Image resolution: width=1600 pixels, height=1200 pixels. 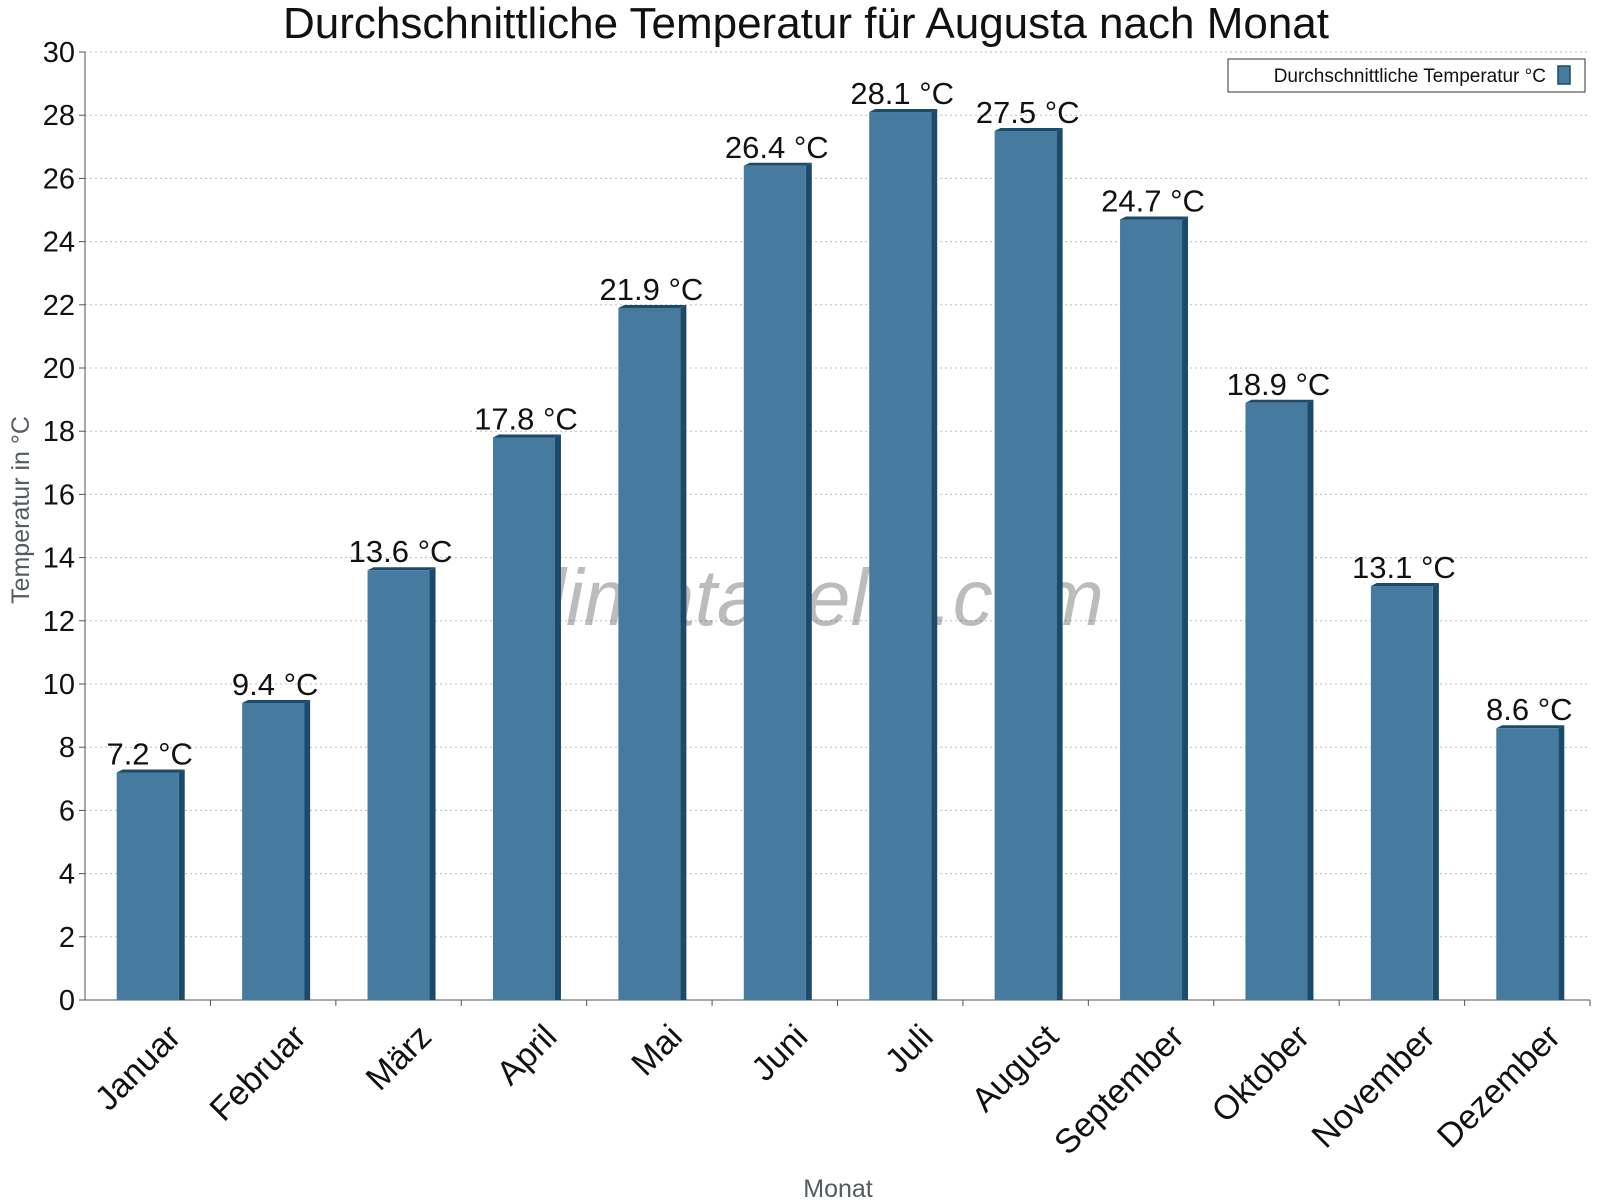 I want to click on y-tick-label: 14, so click(x=59, y=559).